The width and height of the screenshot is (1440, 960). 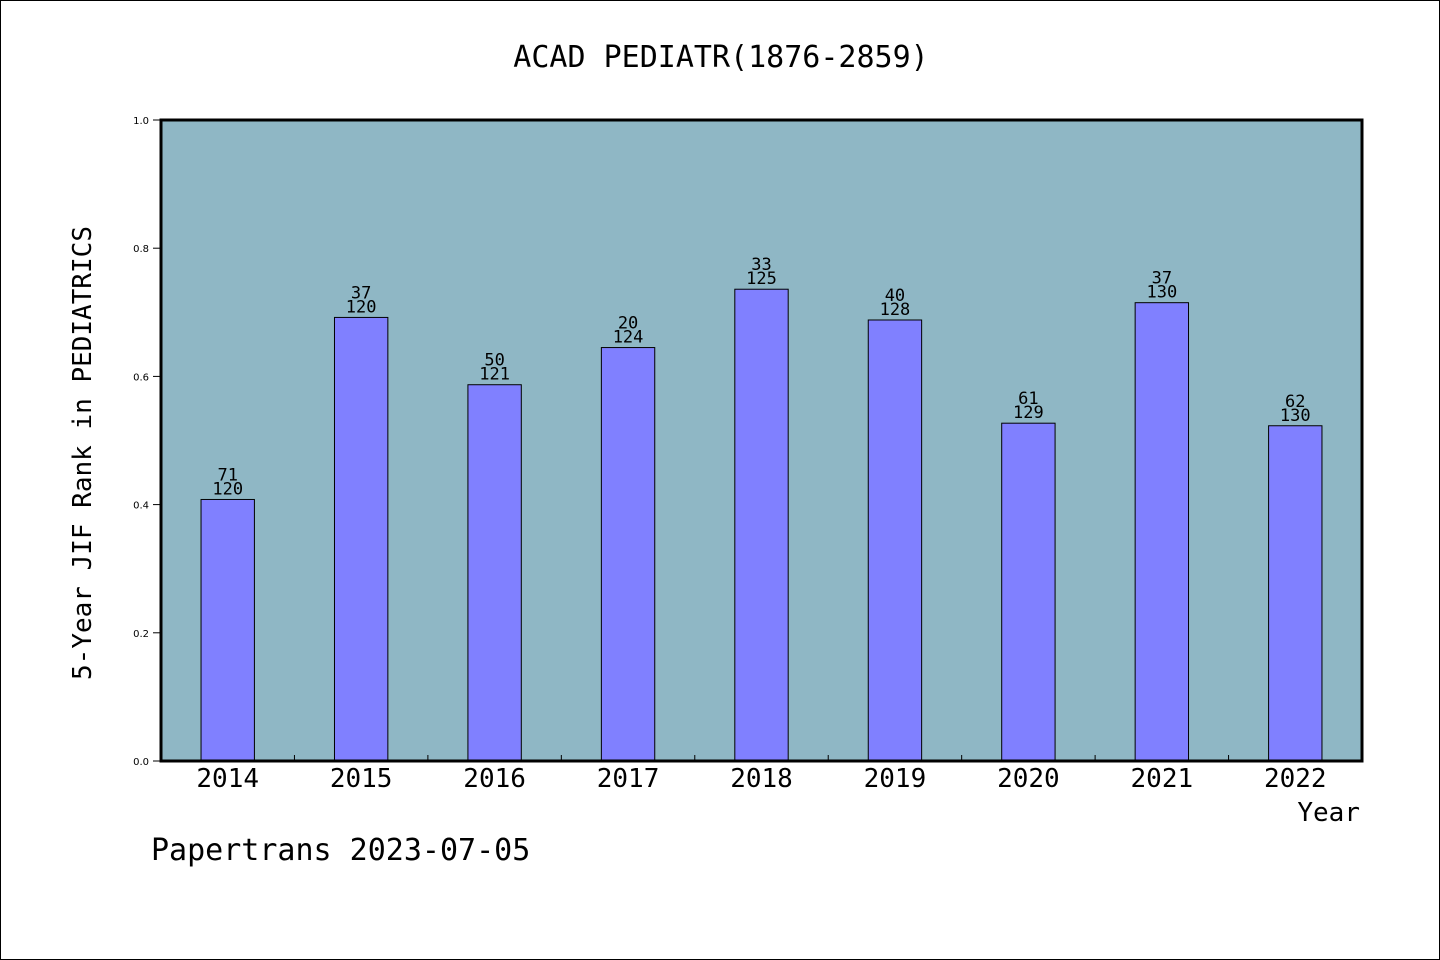 What do you see at coordinates (1295, 593) in the screenshot?
I see `bar-2022` at bounding box center [1295, 593].